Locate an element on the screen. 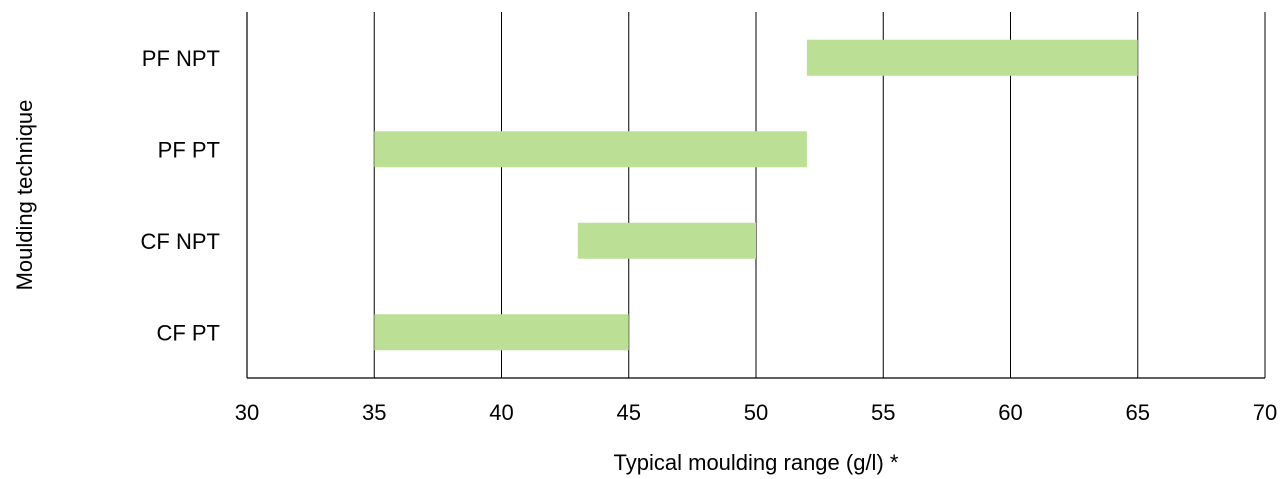 Image resolution: width=1280 pixels, height=479 pixels. bar-pf-pt is located at coordinates (590, 149).